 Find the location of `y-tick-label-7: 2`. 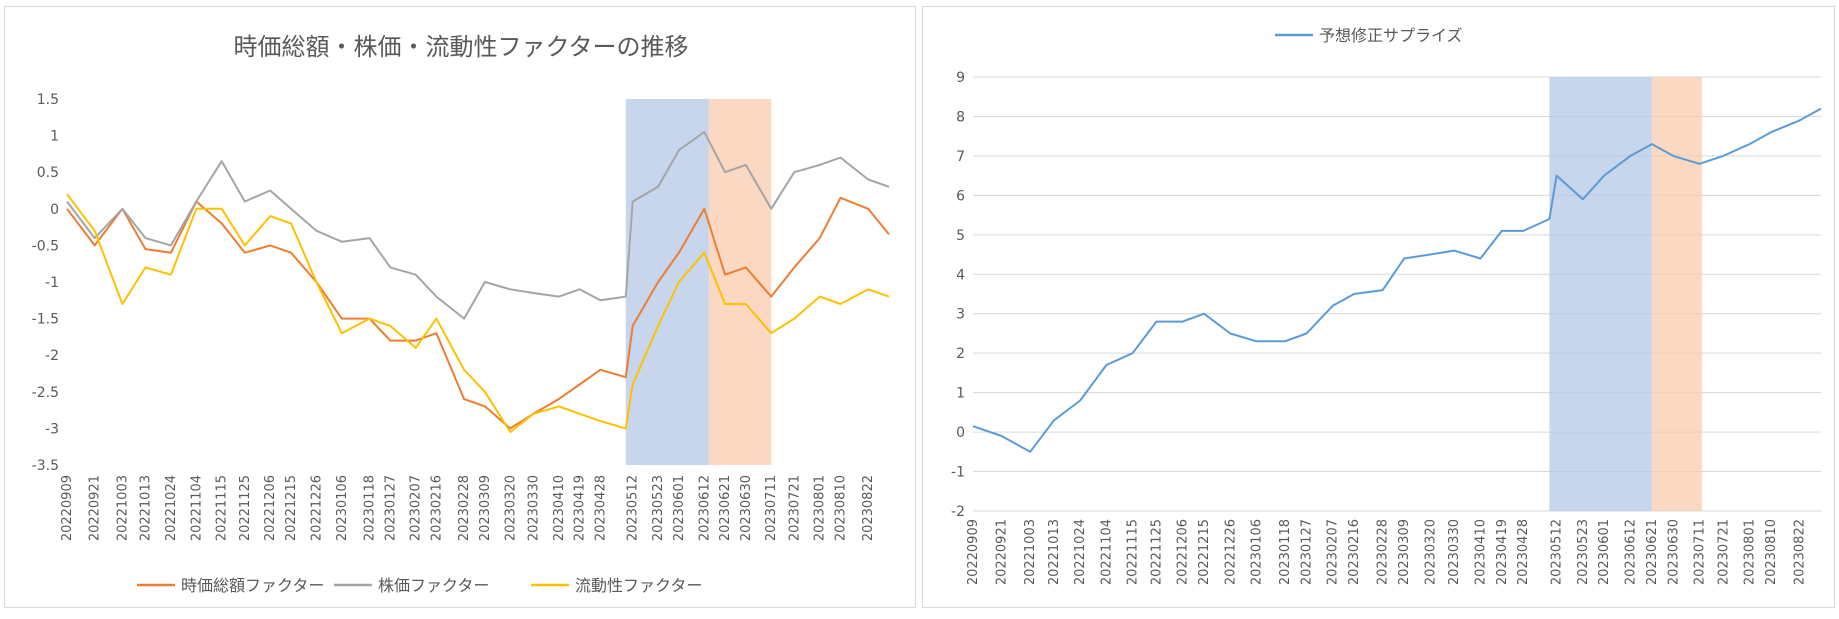

y-tick-label-7: 2 is located at coordinates (960, 354).